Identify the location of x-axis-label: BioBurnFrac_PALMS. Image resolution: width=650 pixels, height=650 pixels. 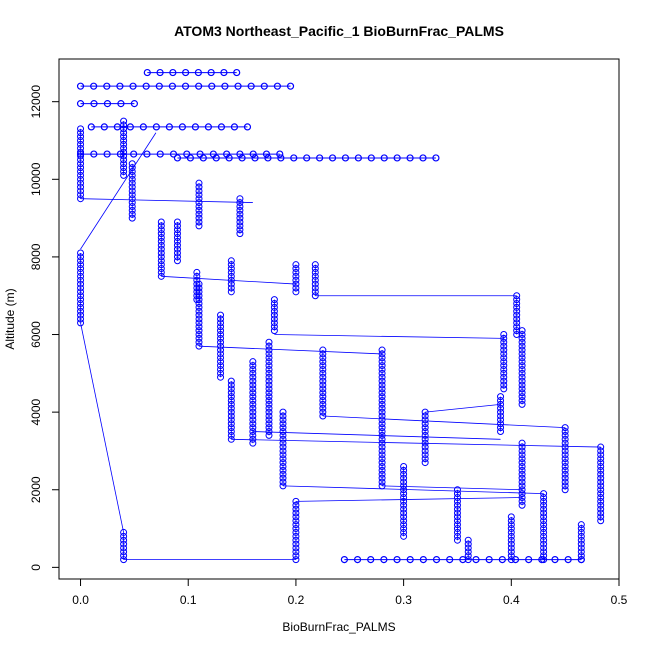
(338, 627).